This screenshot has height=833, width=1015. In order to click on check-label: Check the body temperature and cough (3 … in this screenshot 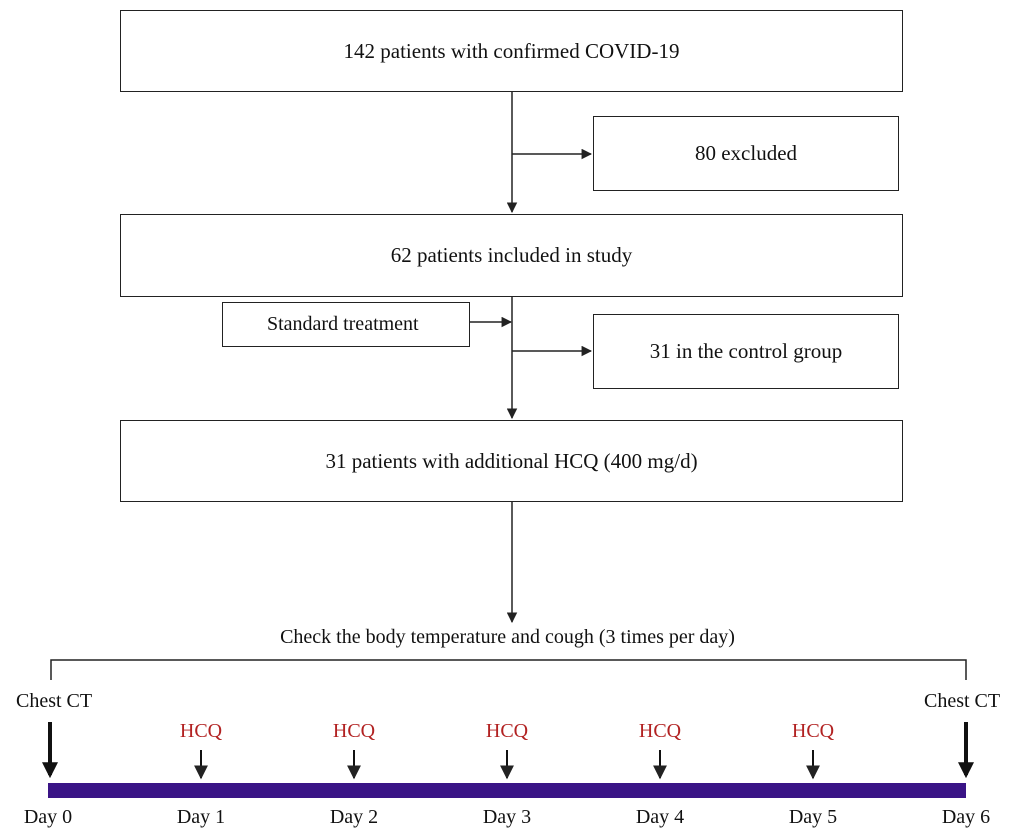, I will do `click(507, 637)`.